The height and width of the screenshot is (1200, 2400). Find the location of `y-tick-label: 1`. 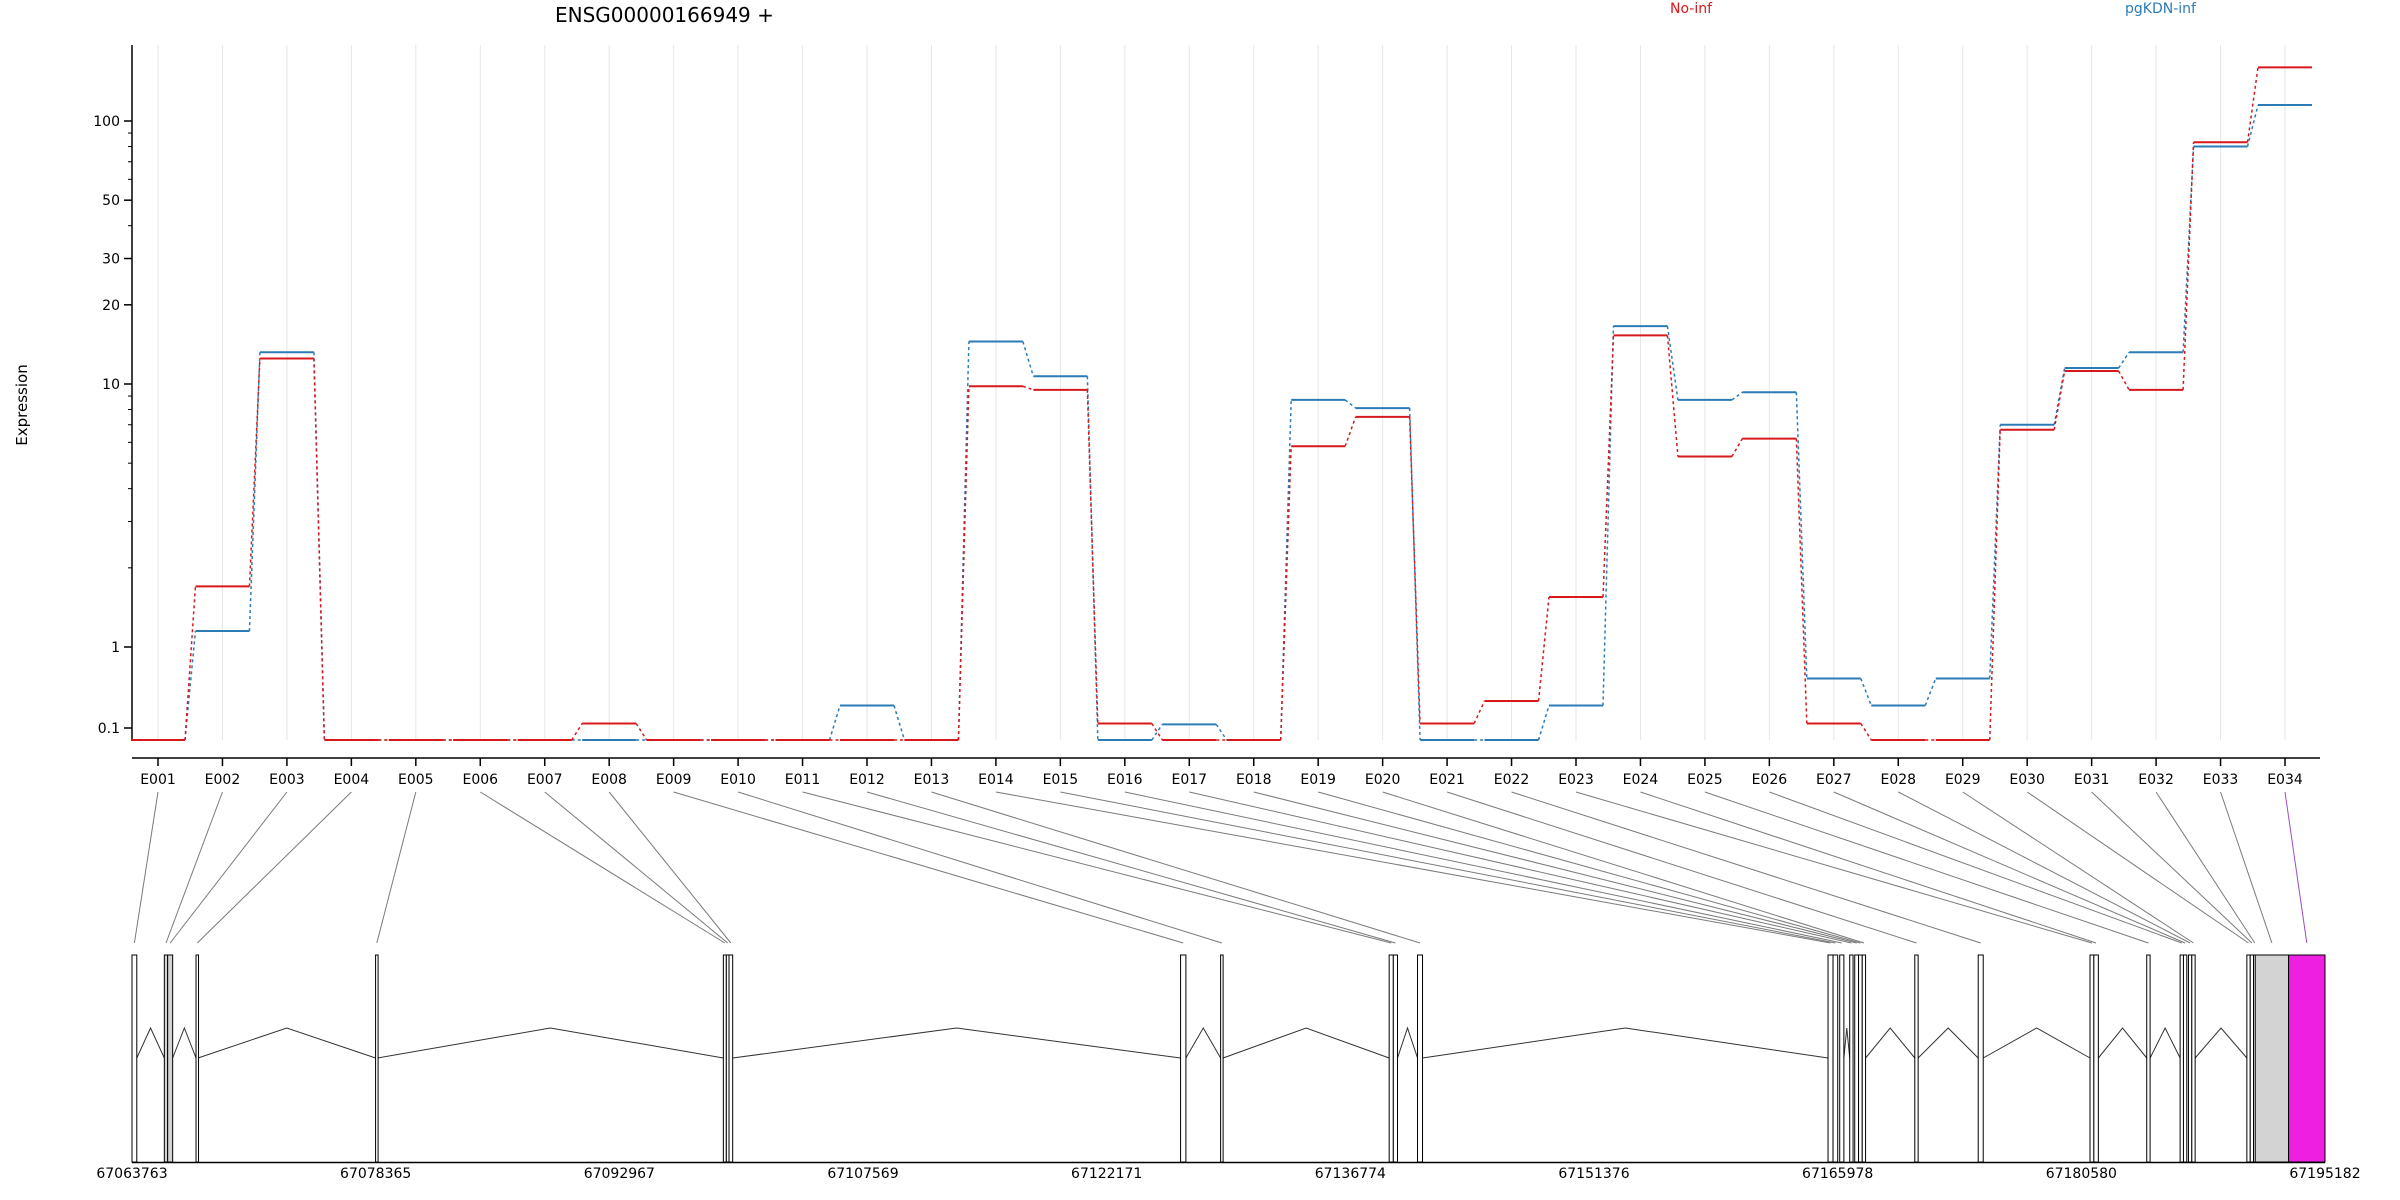

y-tick-label: 1 is located at coordinates (115, 648).